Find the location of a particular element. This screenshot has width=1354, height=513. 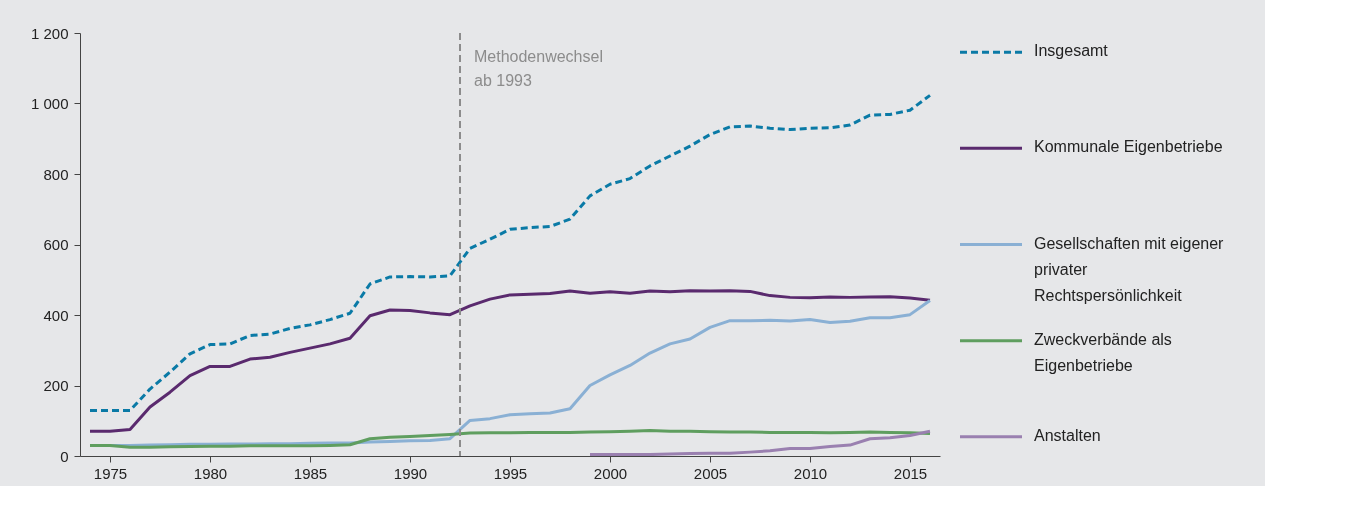

x-tick-label: 1990 is located at coordinates (410, 473).